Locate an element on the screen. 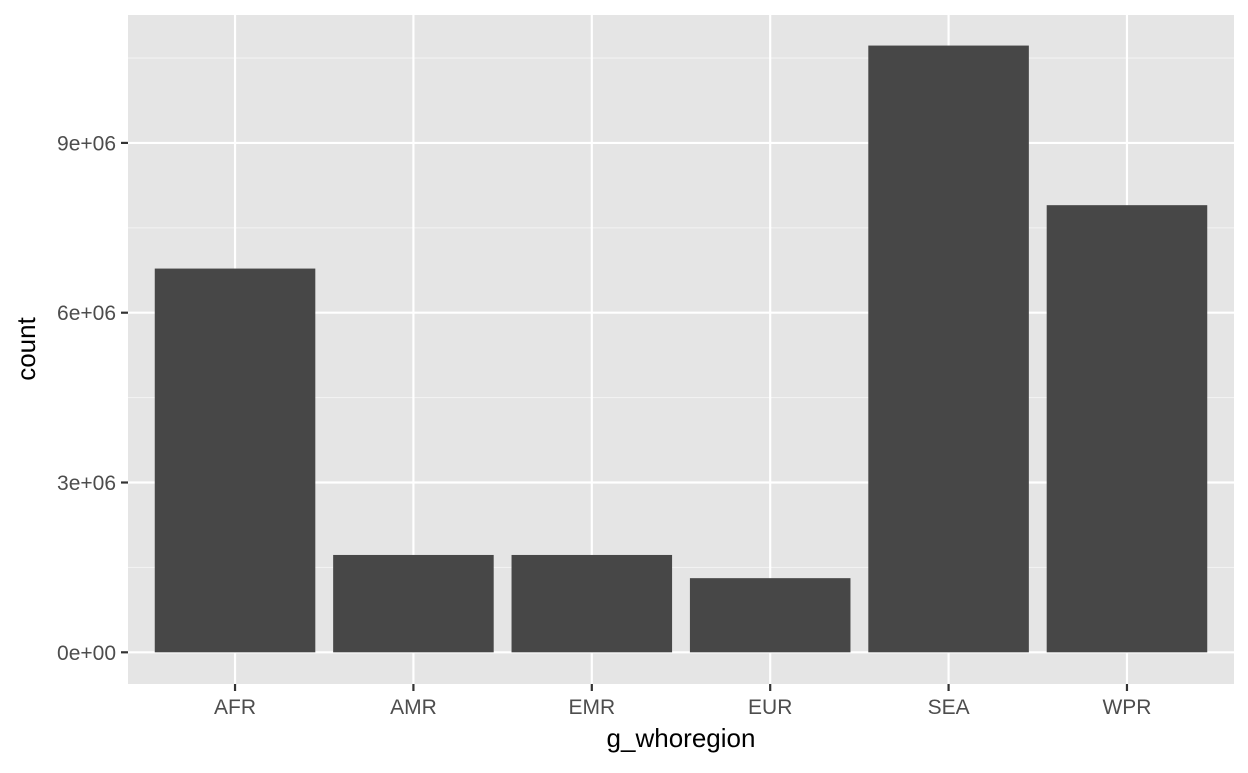 The height and width of the screenshot is (773, 1248). bar-wpr is located at coordinates (1127, 429).